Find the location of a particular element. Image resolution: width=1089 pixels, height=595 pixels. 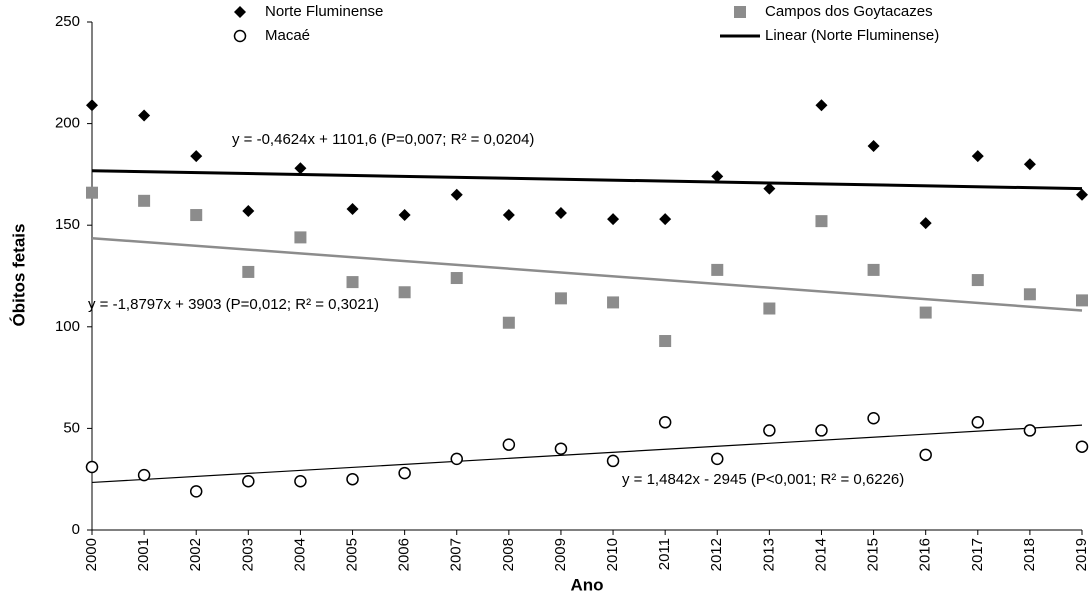

legend-label: Linear (Norte Fluminense) is located at coordinates (852, 35).